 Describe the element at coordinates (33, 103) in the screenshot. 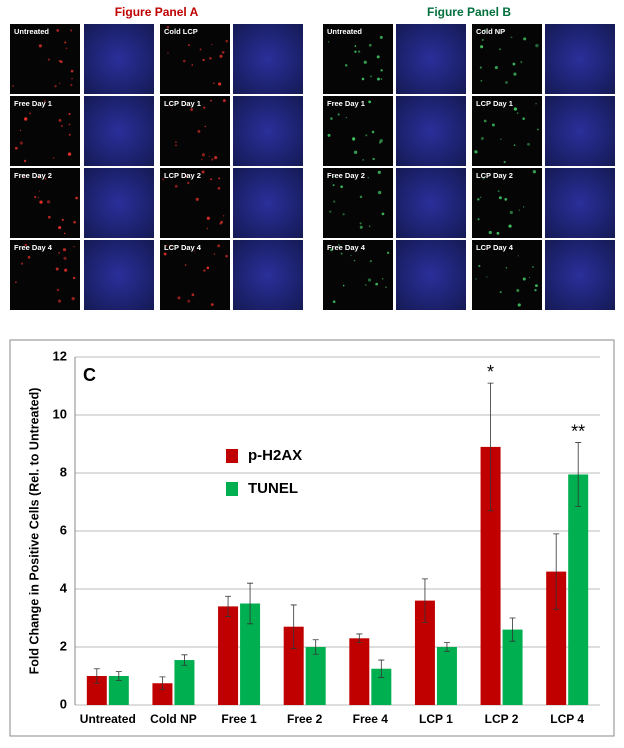

I see `image-label: Free Day 1` at that location.